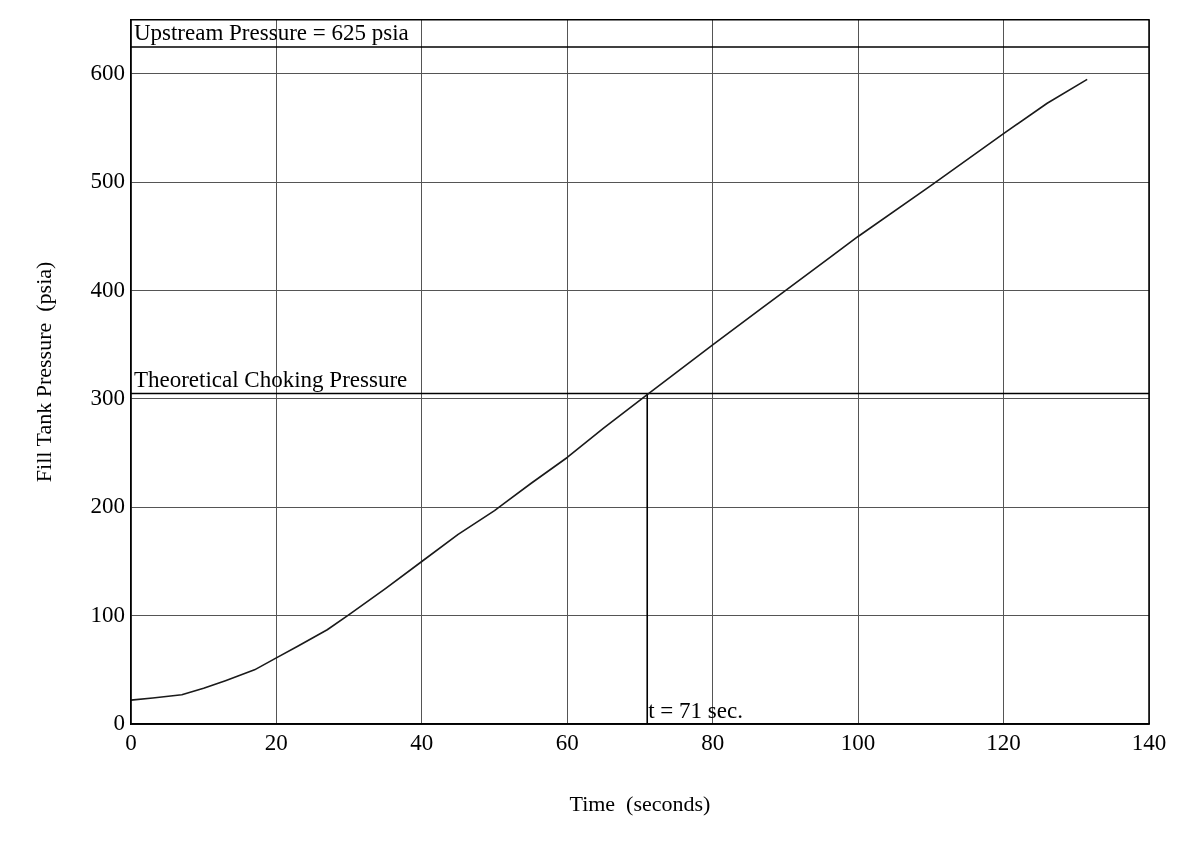 Image resolution: width=1181 pixels, height=848 pixels. What do you see at coordinates (43, 372) in the screenshot?
I see `y-axis-title: Fill Tank Pressure (psia)` at bounding box center [43, 372].